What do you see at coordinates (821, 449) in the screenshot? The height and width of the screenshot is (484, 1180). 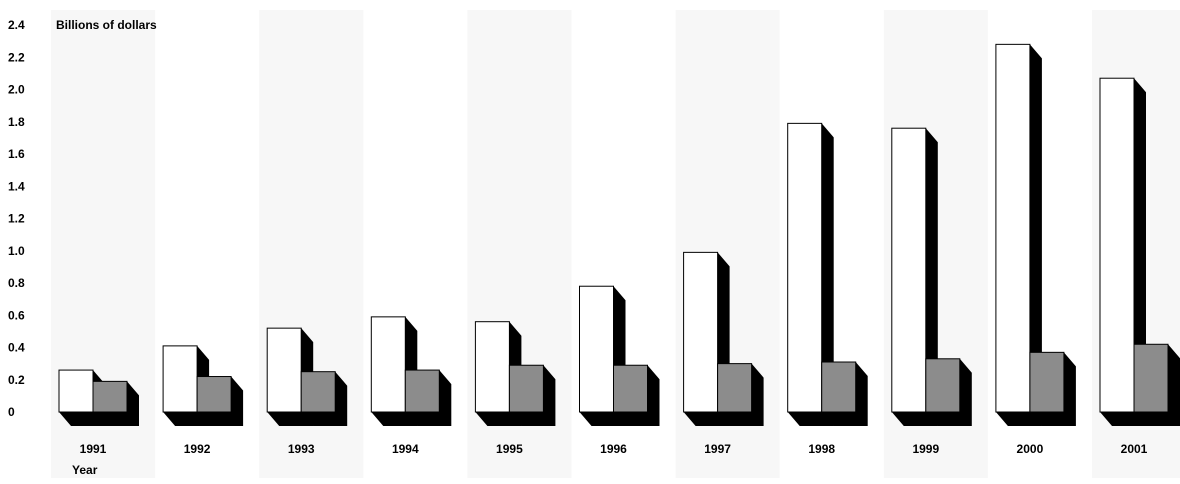 I see `x-tick-label: 1998` at bounding box center [821, 449].